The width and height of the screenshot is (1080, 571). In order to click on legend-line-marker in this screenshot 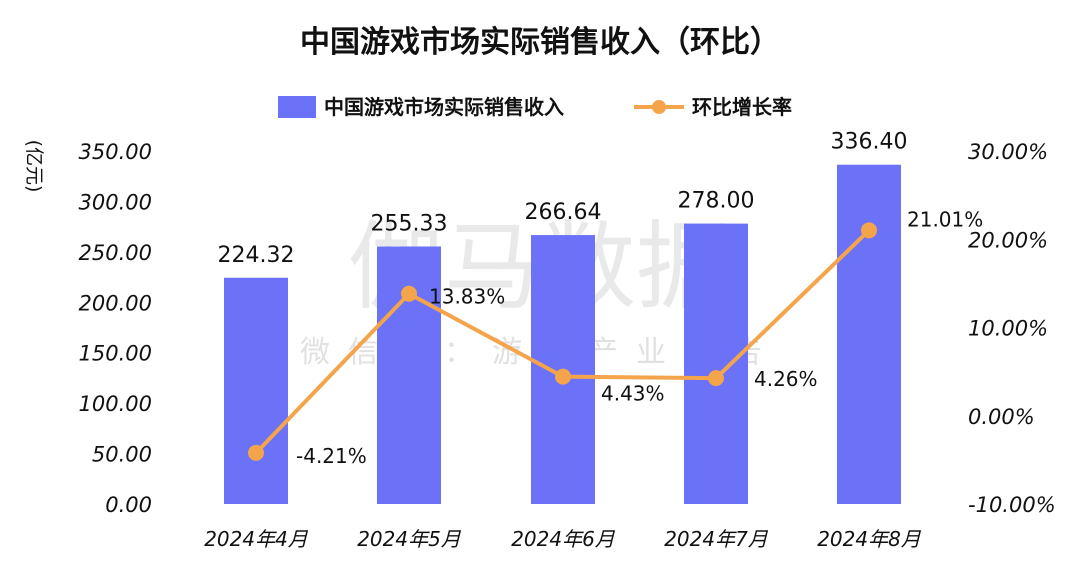, I will do `click(659, 107)`.